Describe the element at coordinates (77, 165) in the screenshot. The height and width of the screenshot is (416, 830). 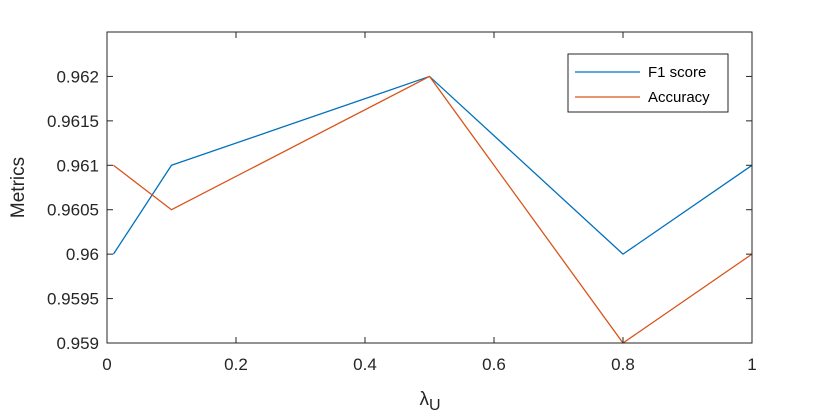
I see `y-tick-label: 0.961` at that location.